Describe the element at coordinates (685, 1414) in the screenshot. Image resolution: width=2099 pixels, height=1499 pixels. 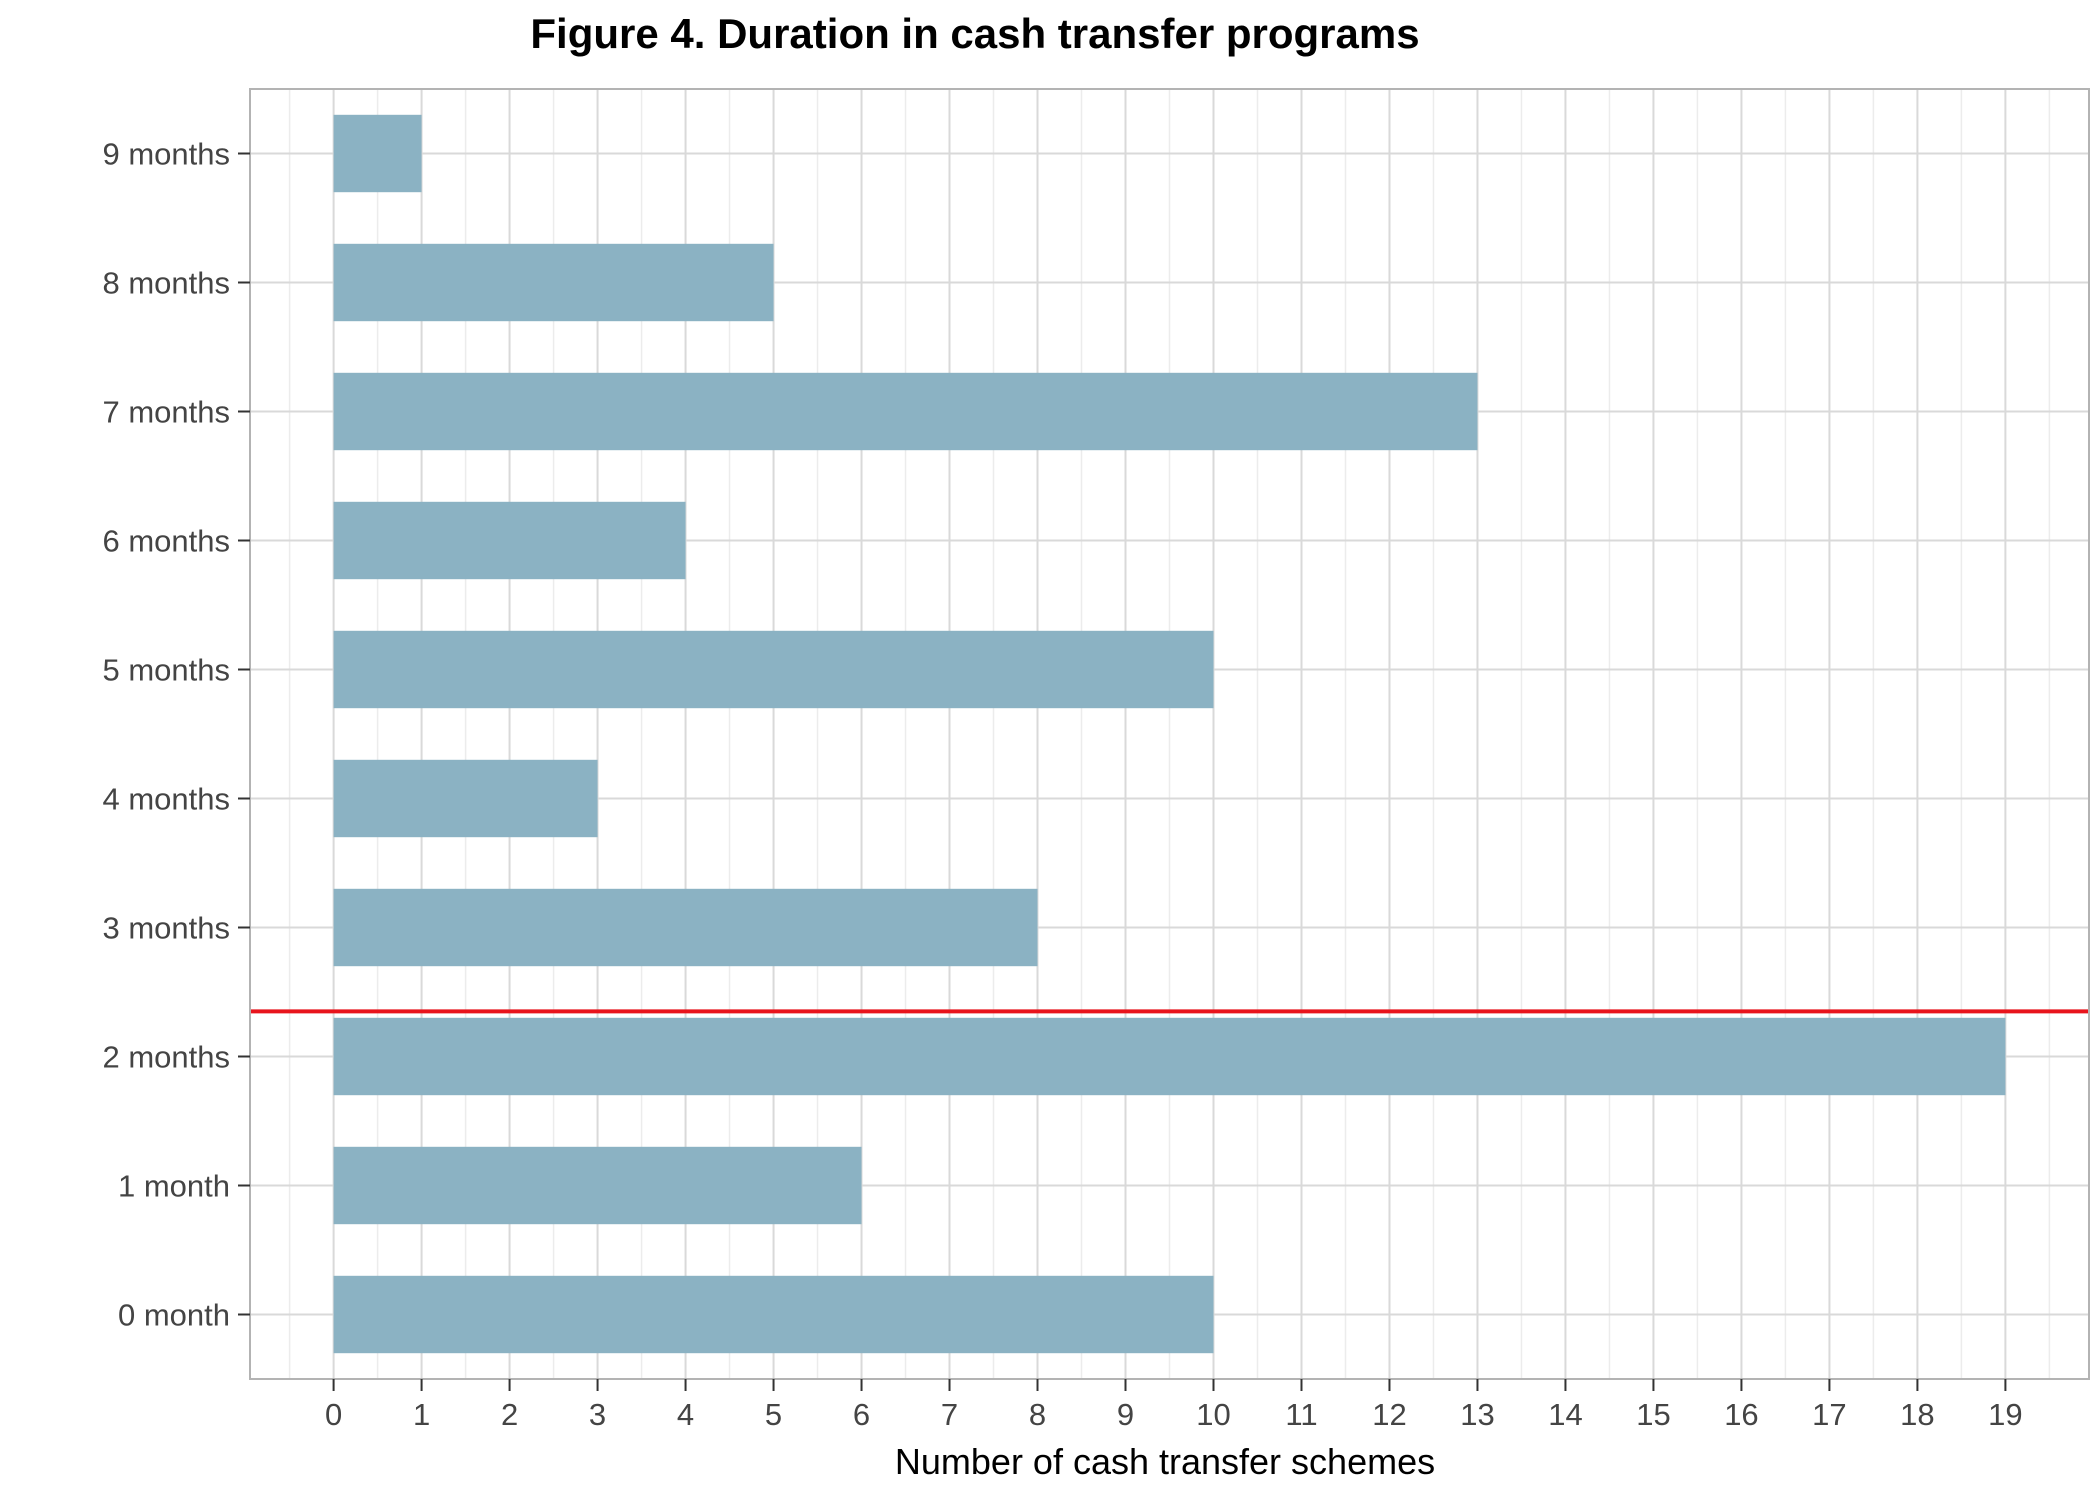
I see `x-tick-label: 4` at that location.